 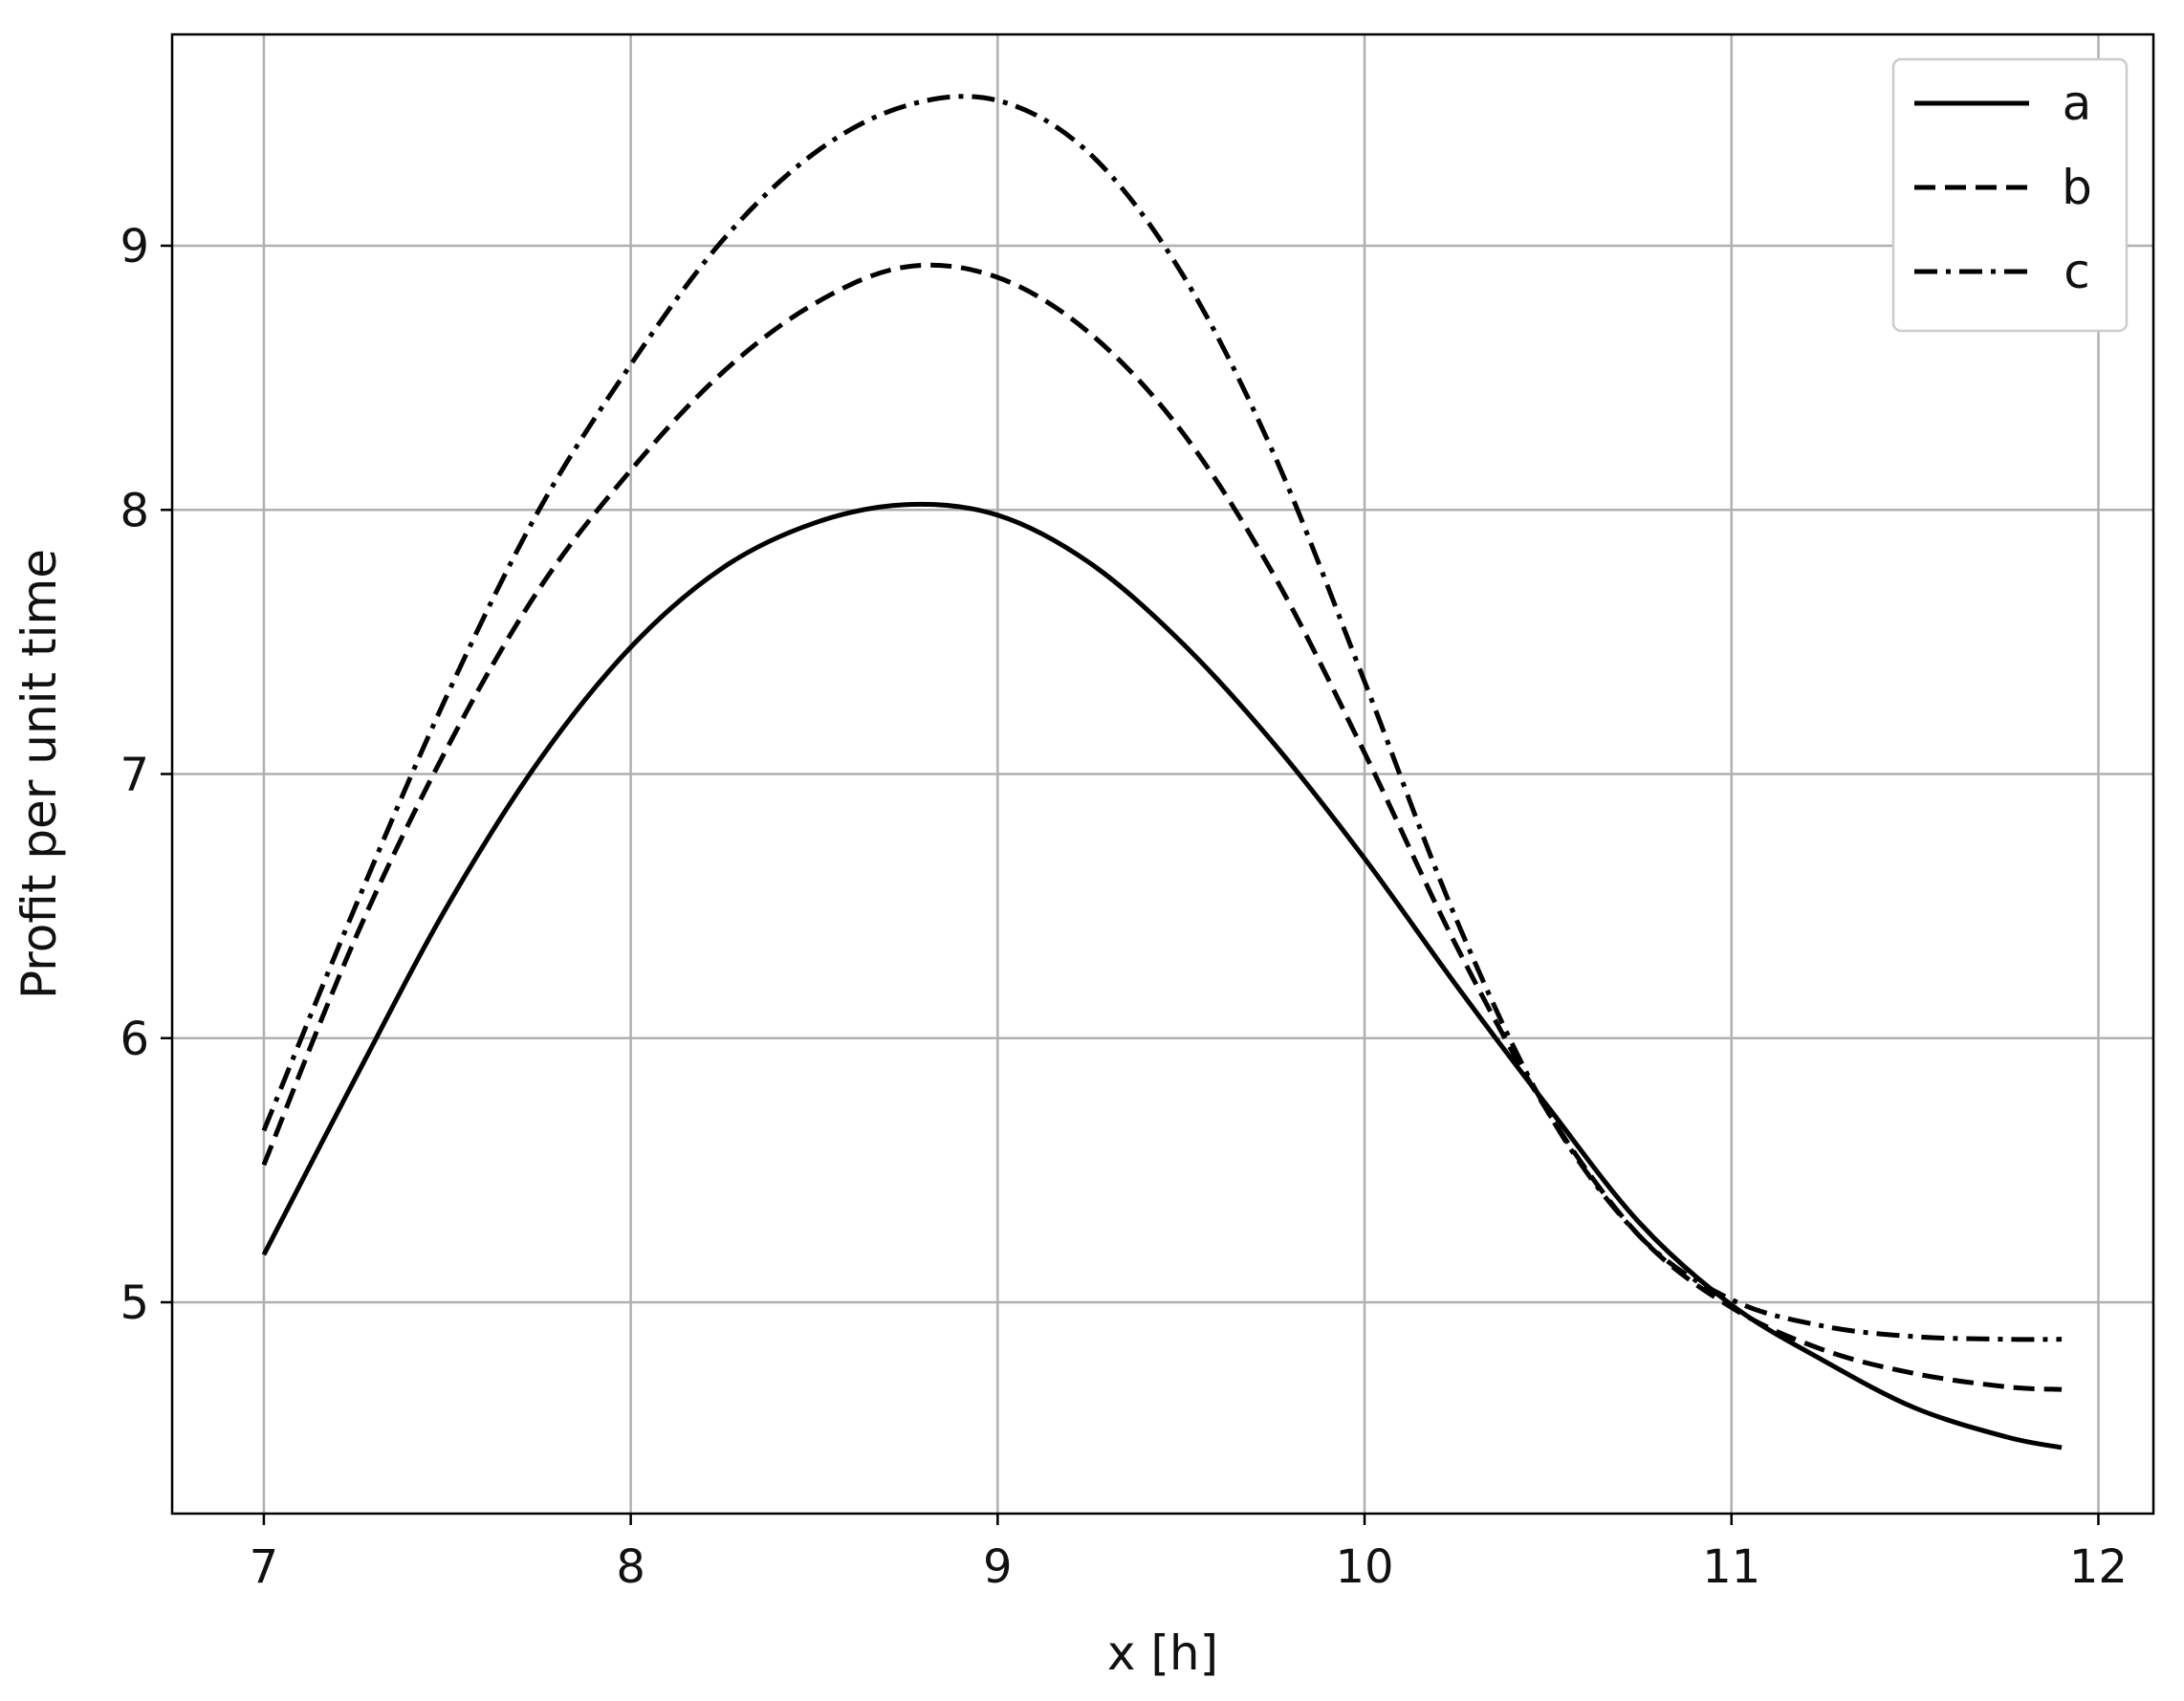 I want to click on x-tick-label: 7, so click(x=264, y=1567).